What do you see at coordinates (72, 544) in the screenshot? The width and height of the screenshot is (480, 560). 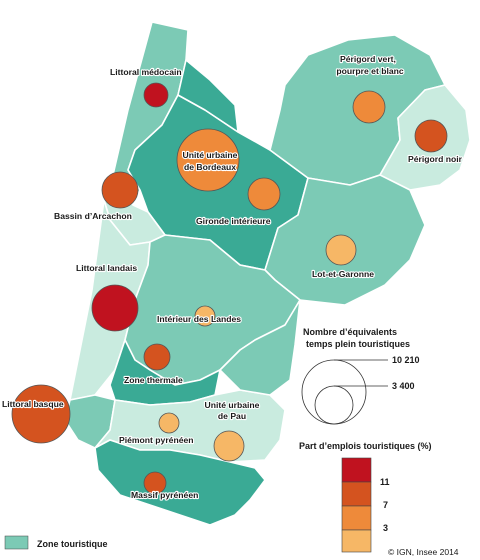 I see `zone-legend-label: Zone touristique` at bounding box center [72, 544].